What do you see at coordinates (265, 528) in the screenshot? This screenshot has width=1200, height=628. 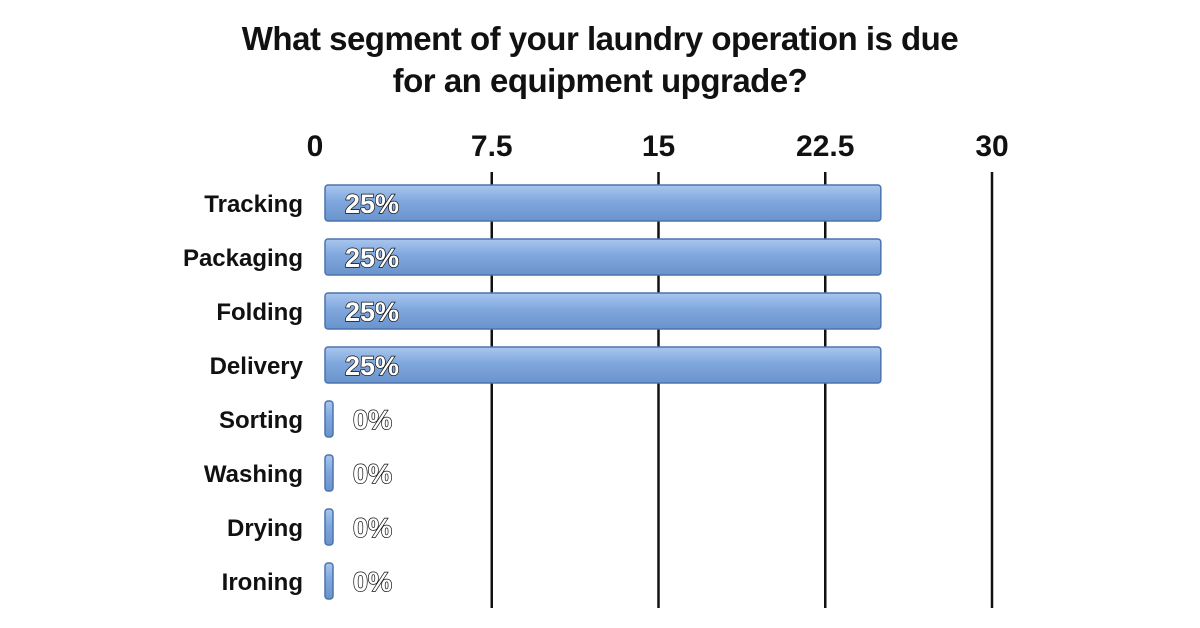 I see `category-label: Drying` at bounding box center [265, 528].